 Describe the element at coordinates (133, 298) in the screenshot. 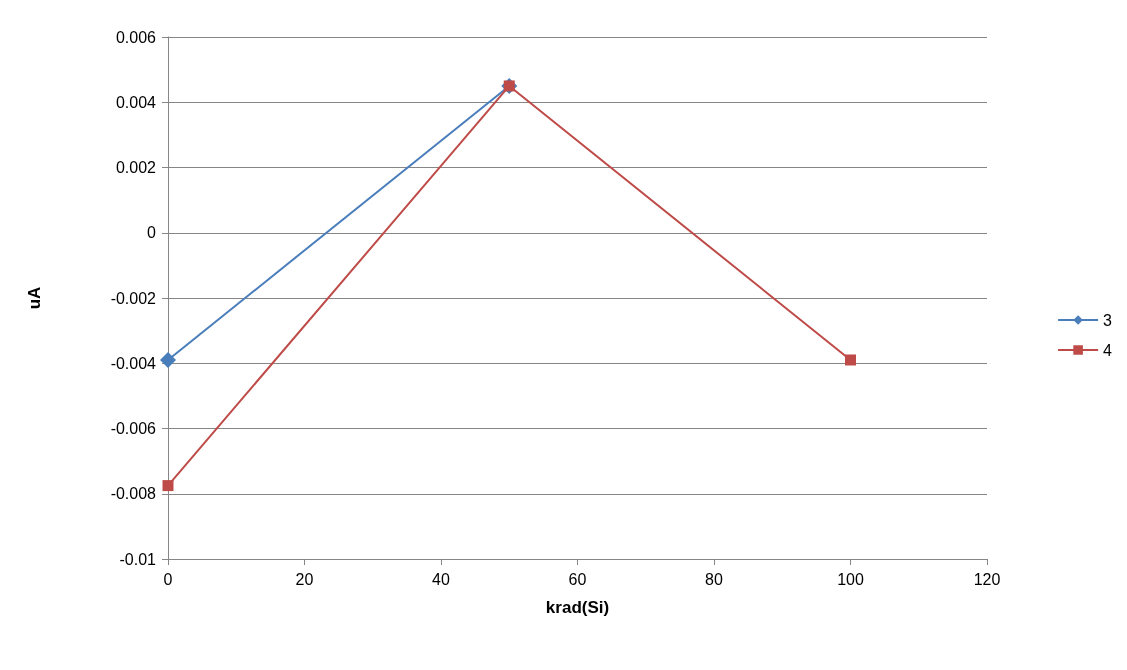

I see `y-tick-label: -0.002` at that location.